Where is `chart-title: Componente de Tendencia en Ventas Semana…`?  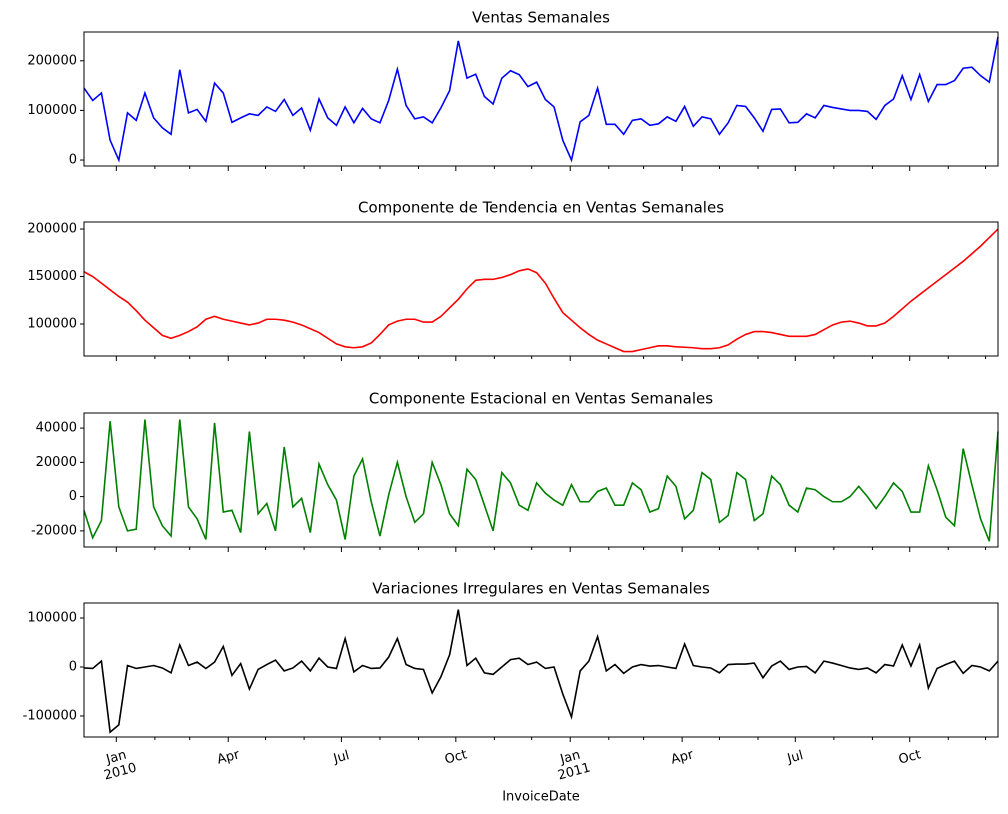 chart-title: Componente de Tendencia en Ventas Semana… is located at coordinates (541, 208).